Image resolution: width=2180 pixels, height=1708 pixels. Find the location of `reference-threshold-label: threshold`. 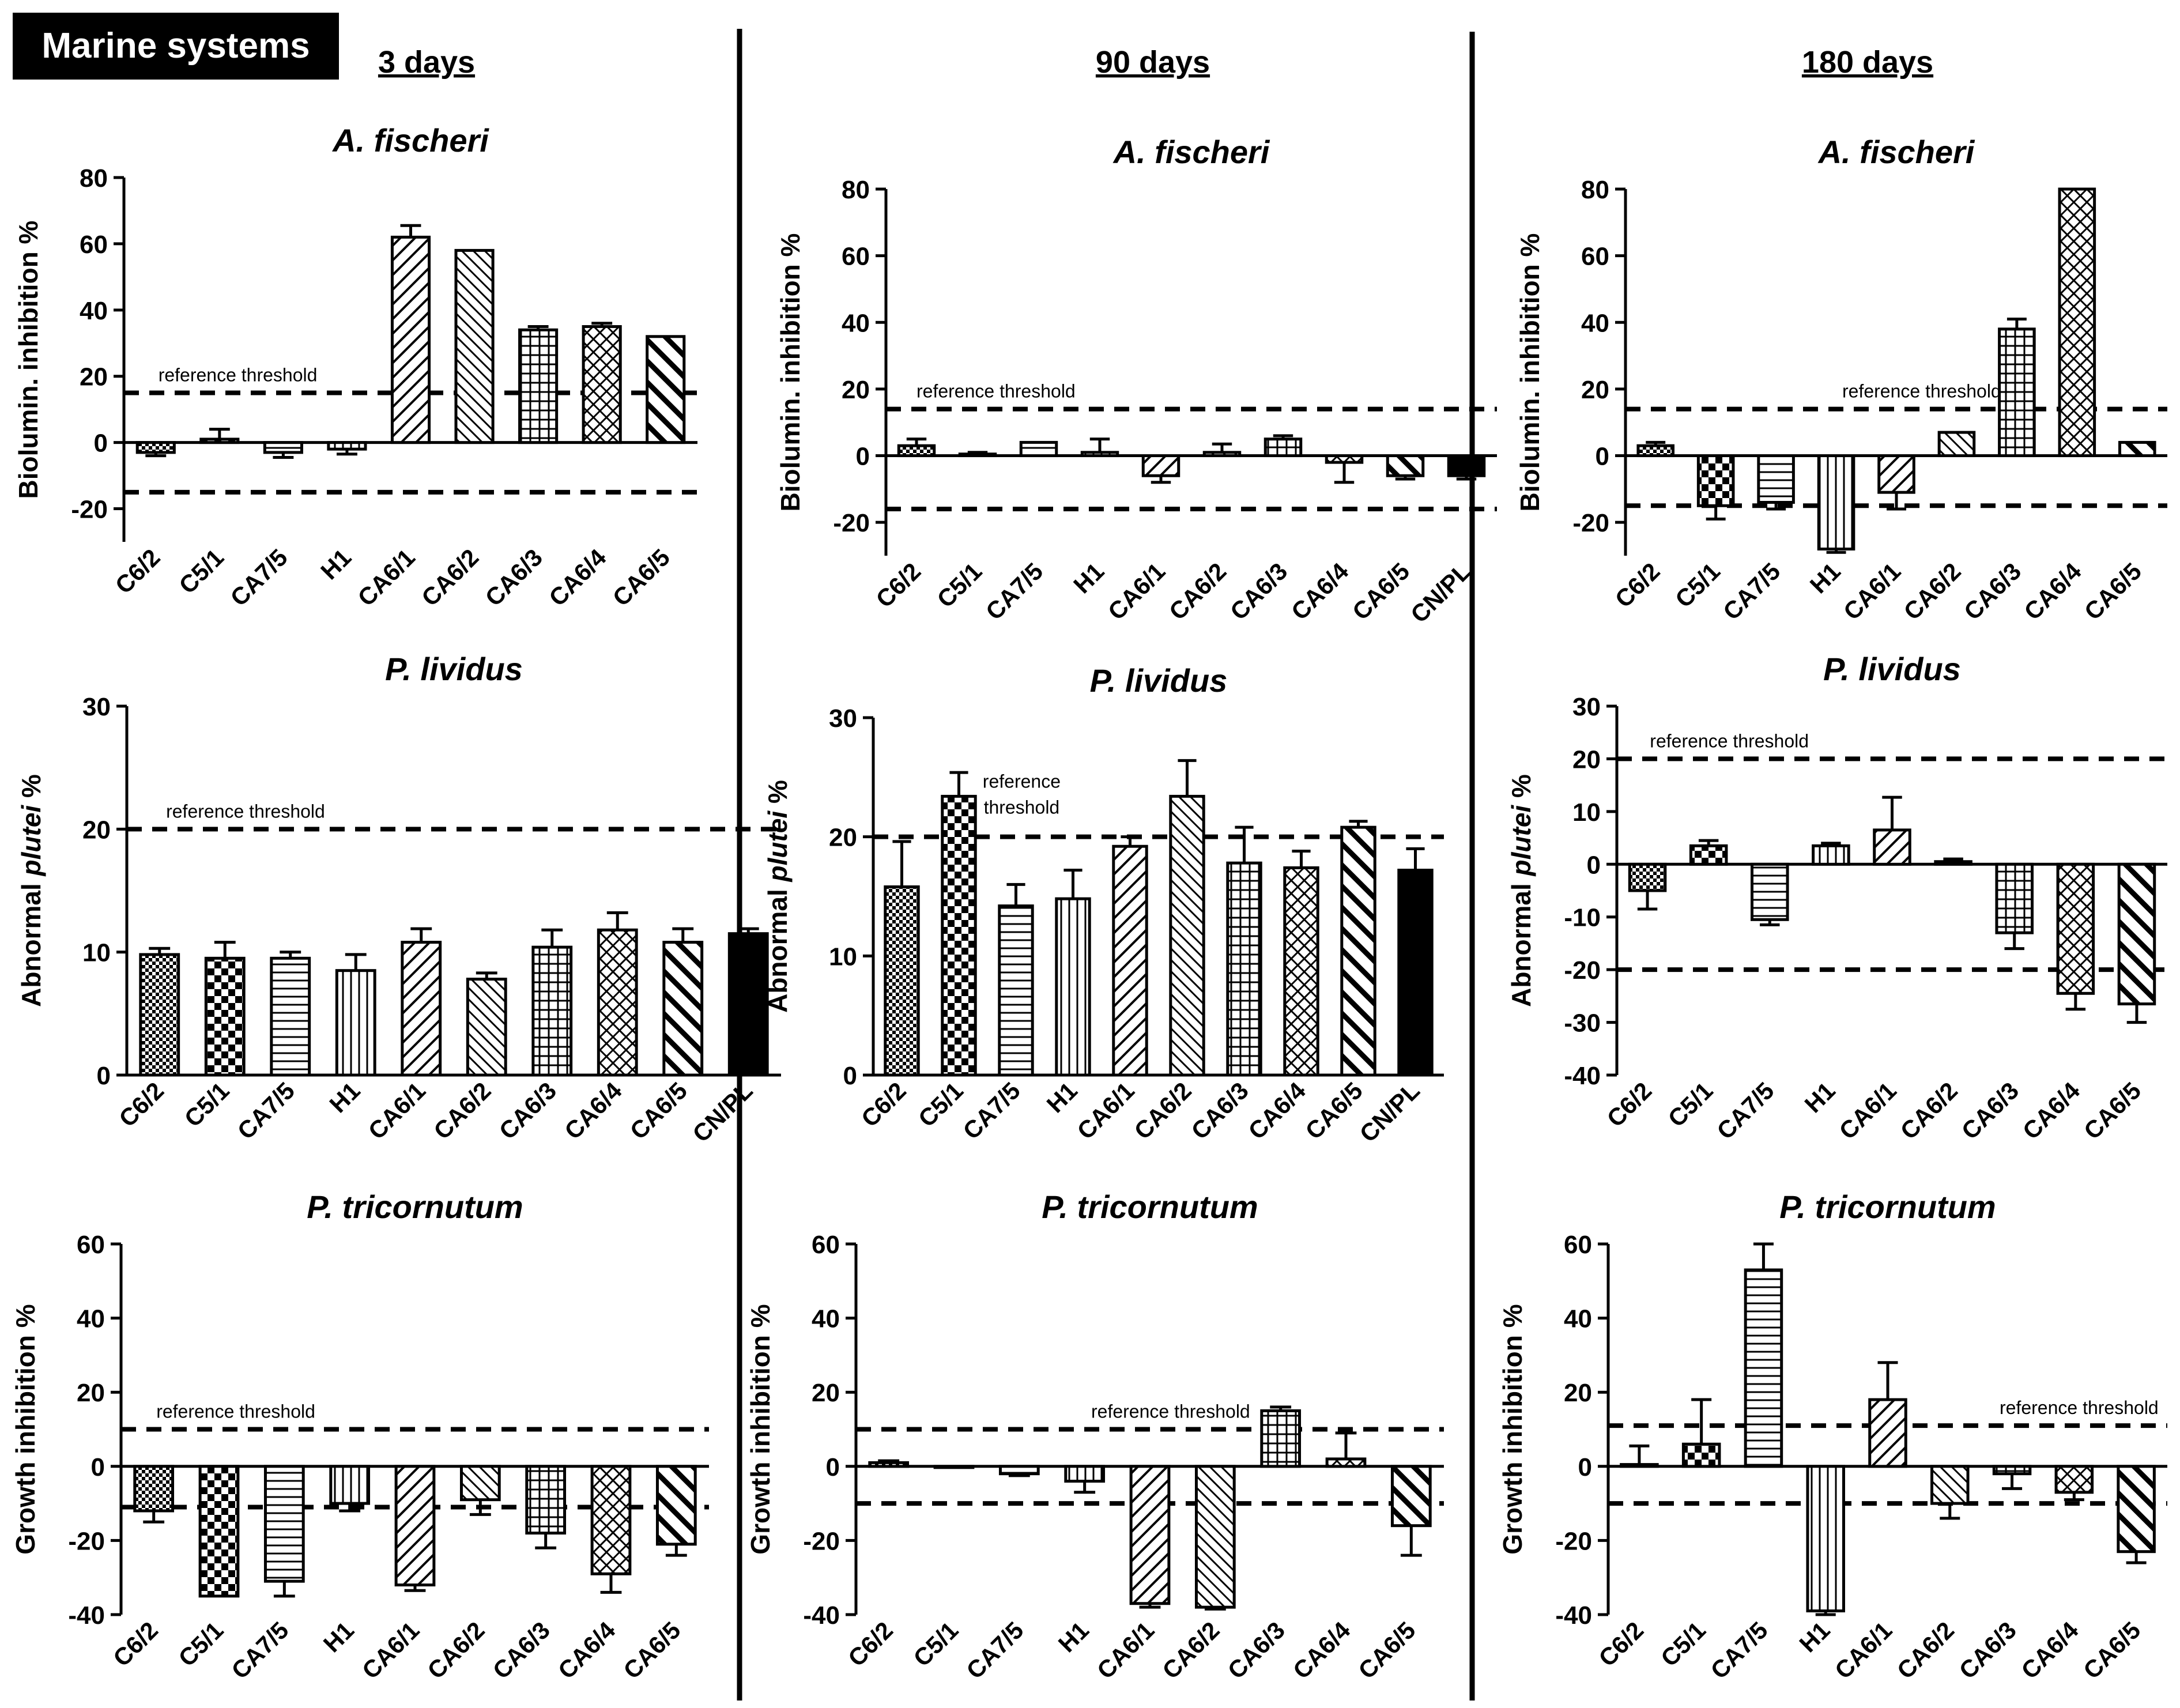

reference-threshold-label: threshold is located at coordinates (1022, 808).